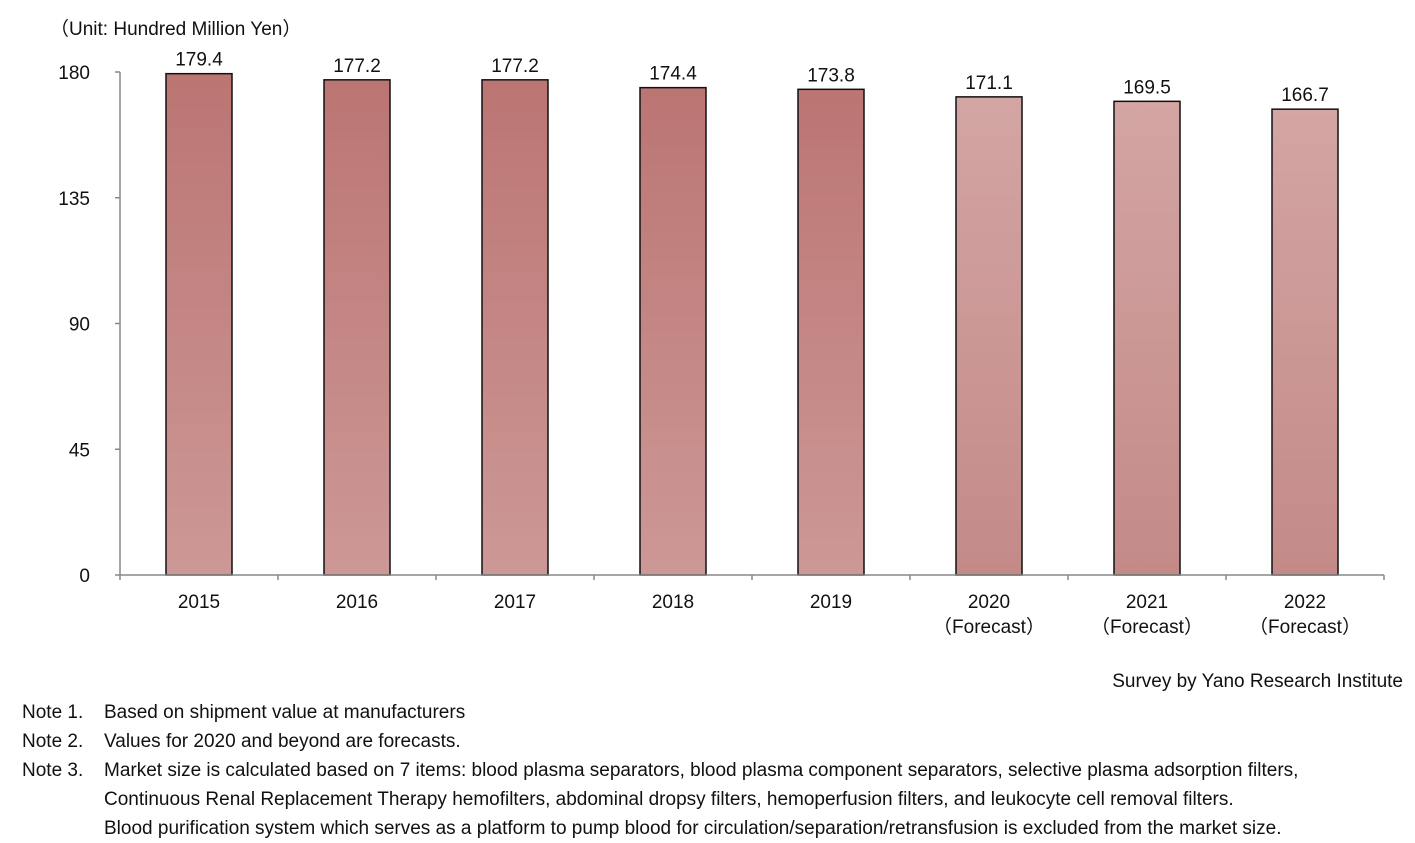 The width and height of the screenshot is (1415, 843). I want to click on bar-value-label: 179.4, so click(199, 60).